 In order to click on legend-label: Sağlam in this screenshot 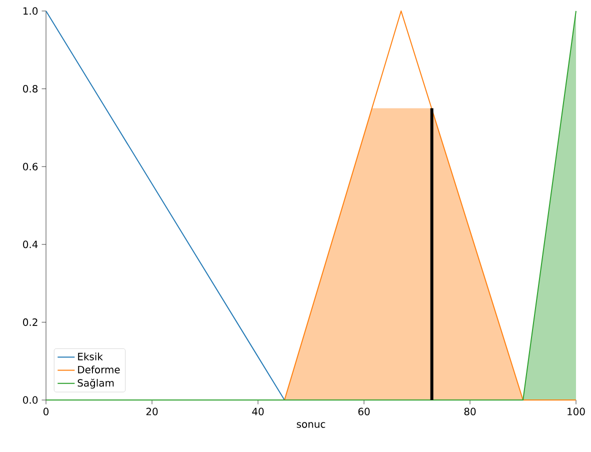, I will do `click(96, 383)`.